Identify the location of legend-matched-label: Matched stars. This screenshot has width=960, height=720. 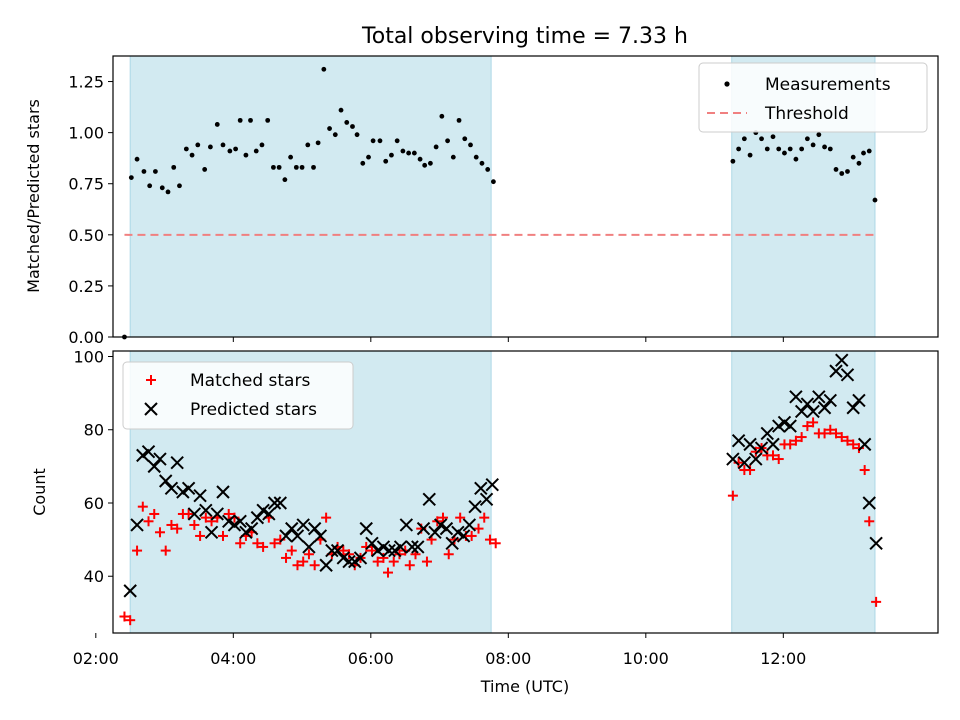
(250, 381).